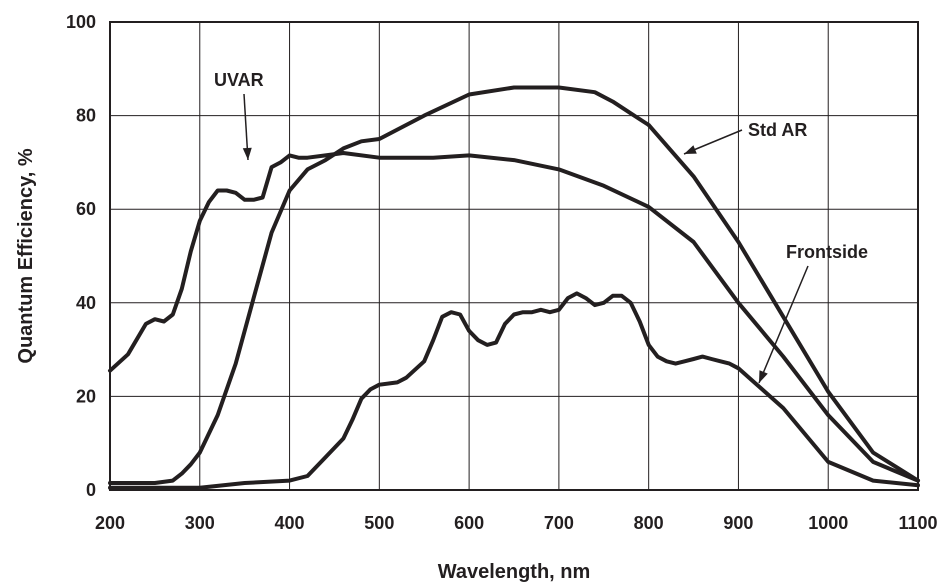 The image size is (946, 583). What do you see at coordinates (200, 523) in the screenshot?
I see `x-tick-label: 300` at bounding box center [200, 523].